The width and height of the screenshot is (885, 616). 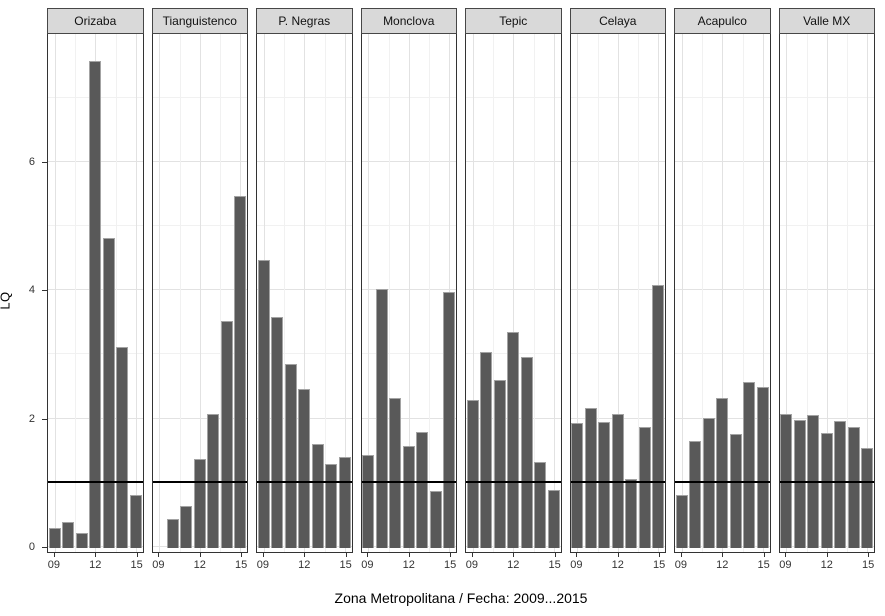 I want to click on facet-strip: P. Negras, so click(x=304, y=21).